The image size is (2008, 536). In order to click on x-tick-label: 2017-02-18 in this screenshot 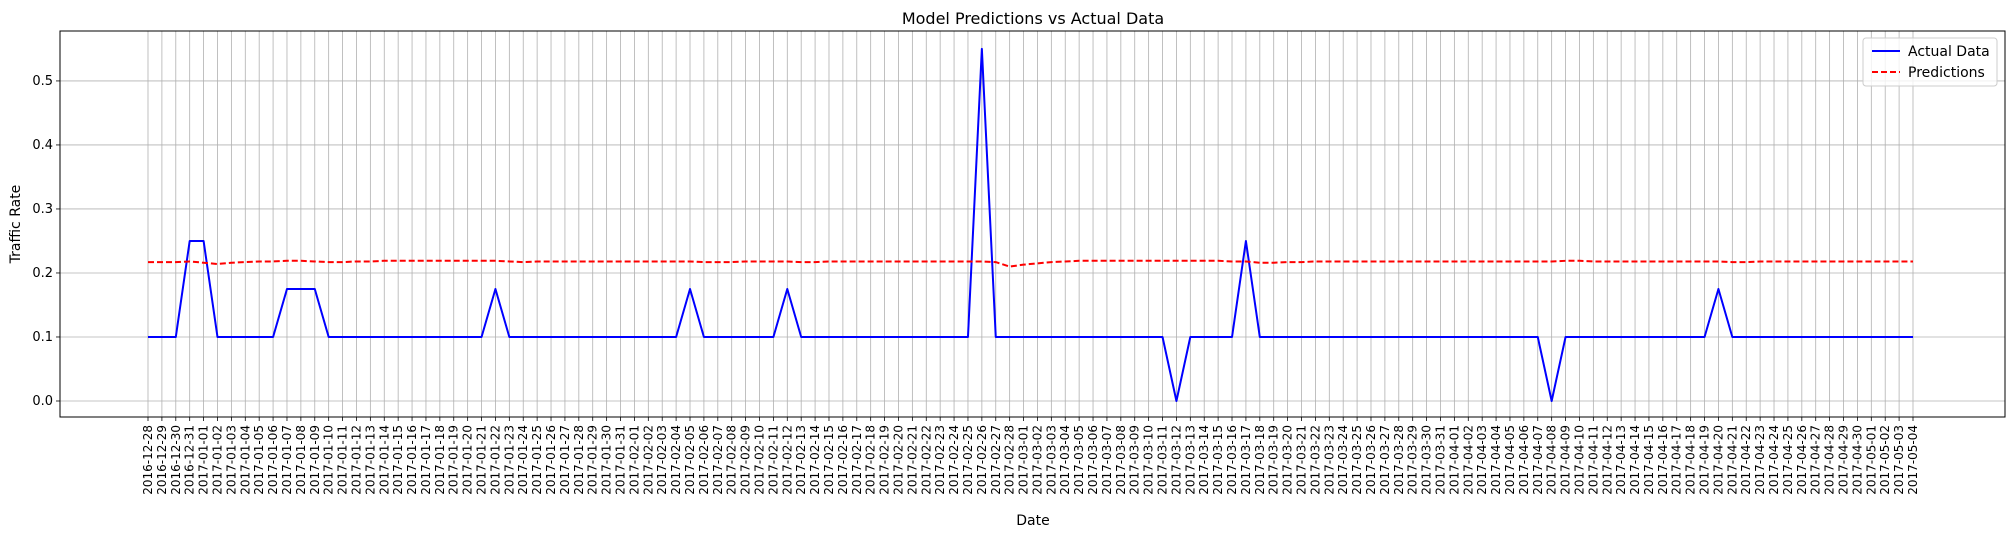, I will do `click(871, 460)`.